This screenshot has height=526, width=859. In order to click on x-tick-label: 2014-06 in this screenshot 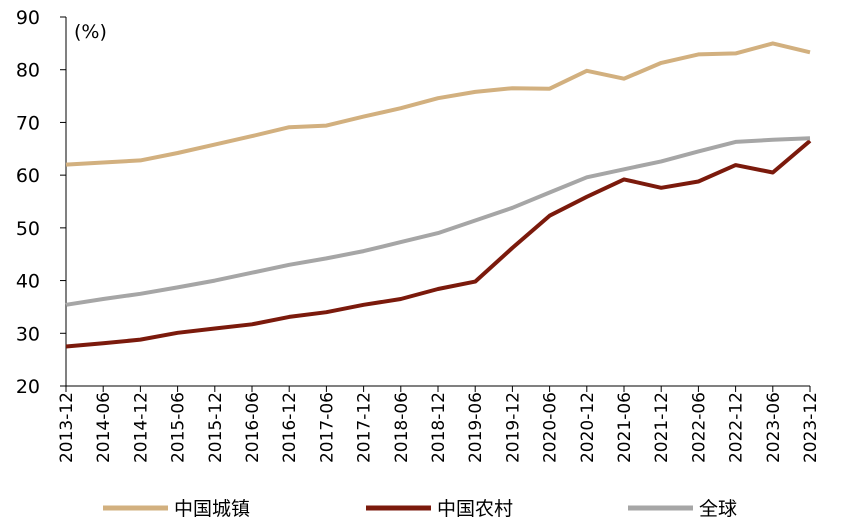, I will do `click(104, 427)`.